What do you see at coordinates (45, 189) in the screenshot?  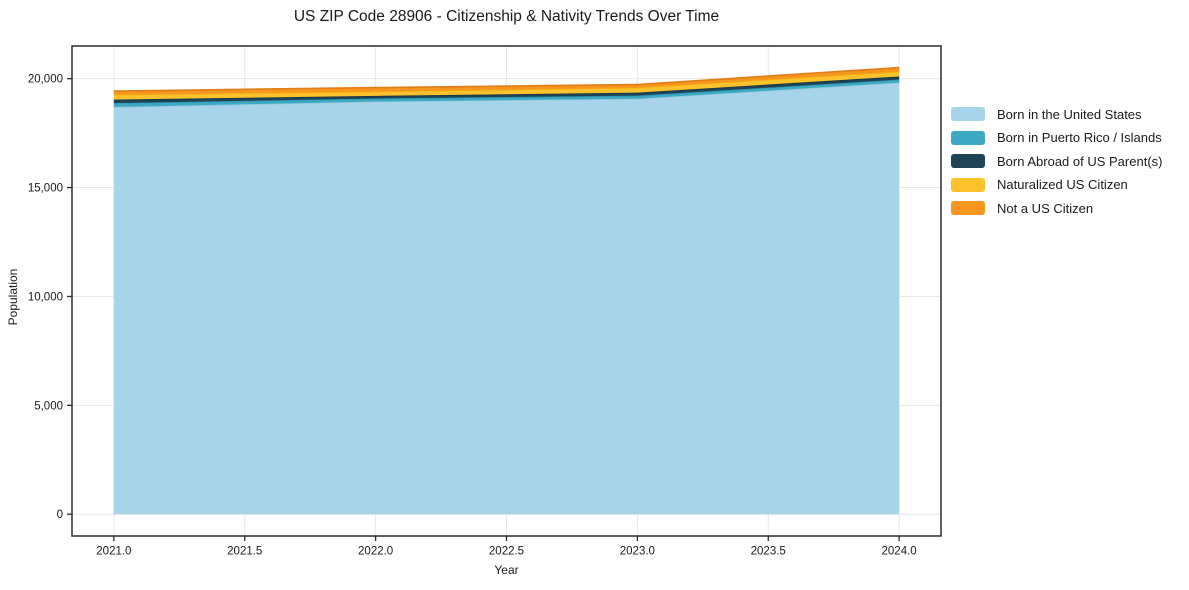 I see `y-tick-label: 15,000` at bounding box center [45, 189].